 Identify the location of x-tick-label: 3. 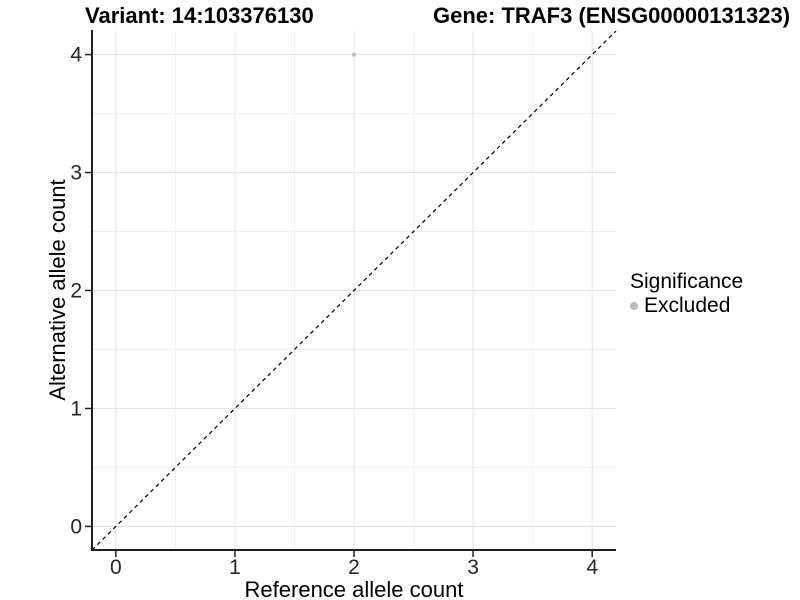
(473, 567).